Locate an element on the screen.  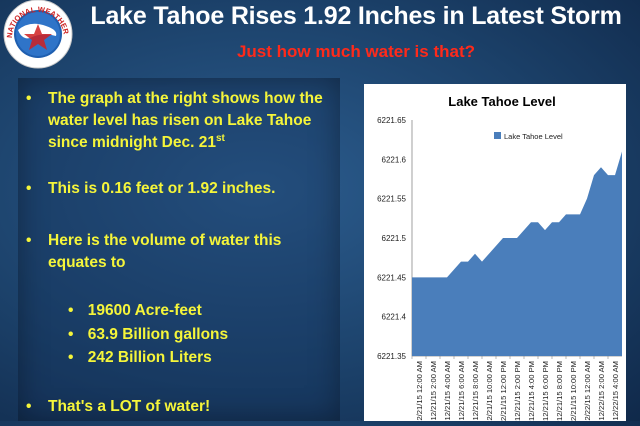
y-tick-label: 6221.65 is located at coordinates (391, 120).